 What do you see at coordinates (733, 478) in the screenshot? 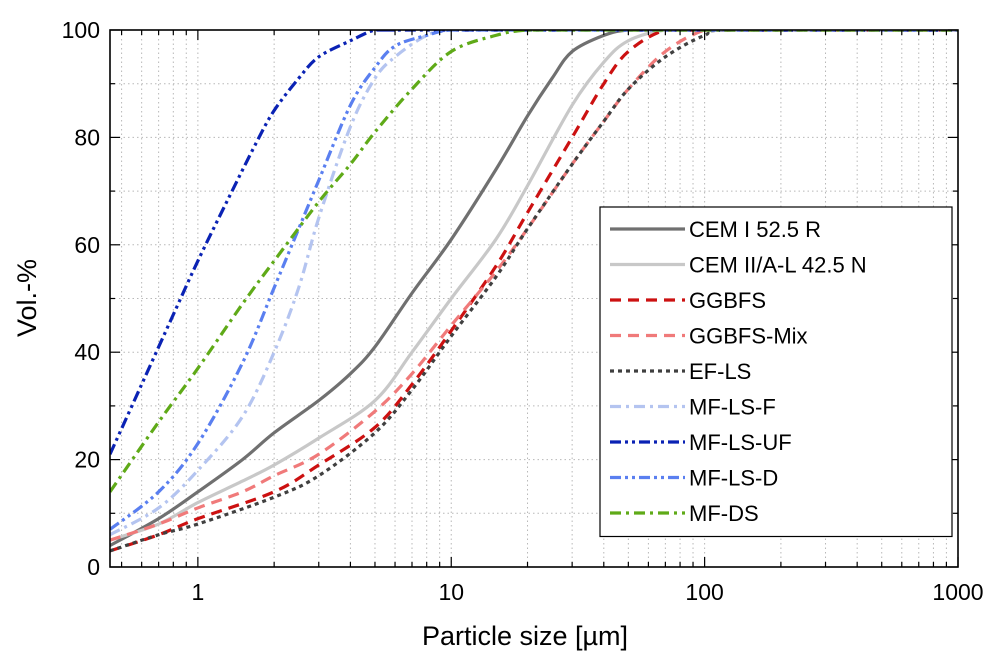
I see `legend-label: MF-LS-D` at bounding box center [733, 478].